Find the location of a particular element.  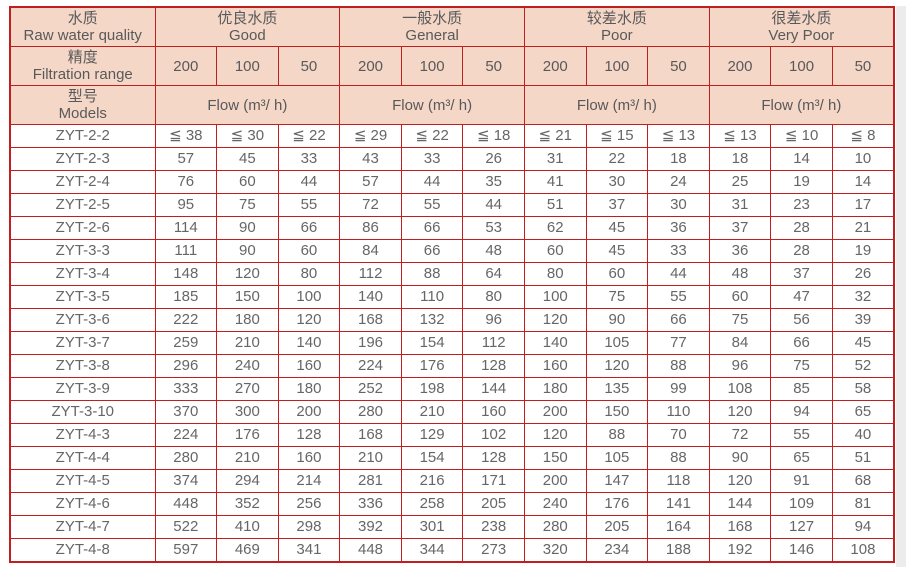

flow-value-cell: 410 is located at coordinates (247, 527).